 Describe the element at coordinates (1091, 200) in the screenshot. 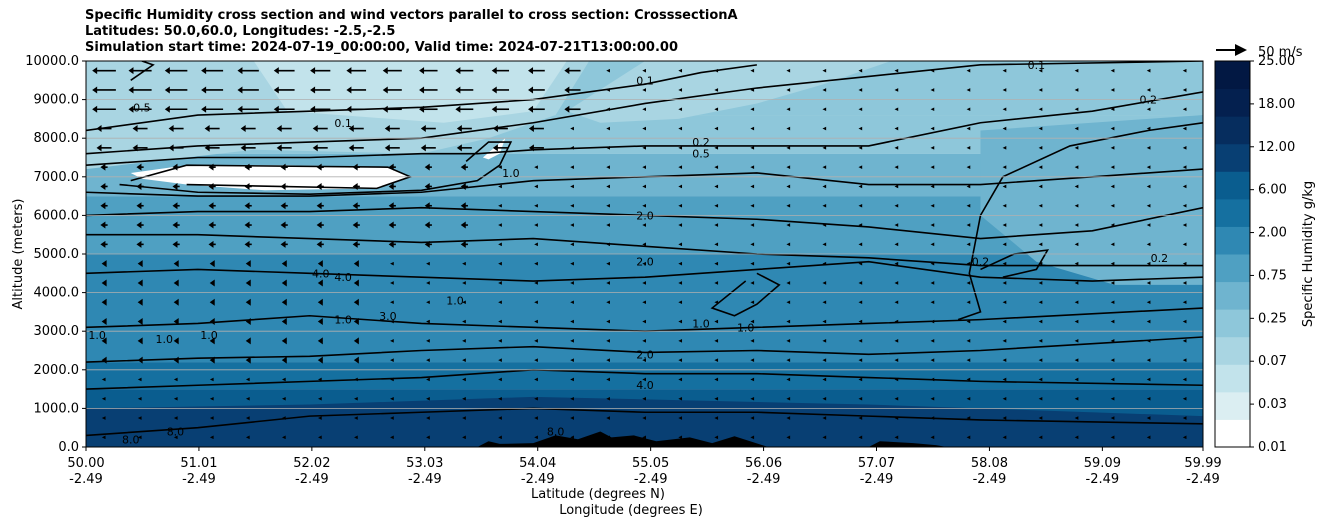

I see `right-mid-region` at that location.